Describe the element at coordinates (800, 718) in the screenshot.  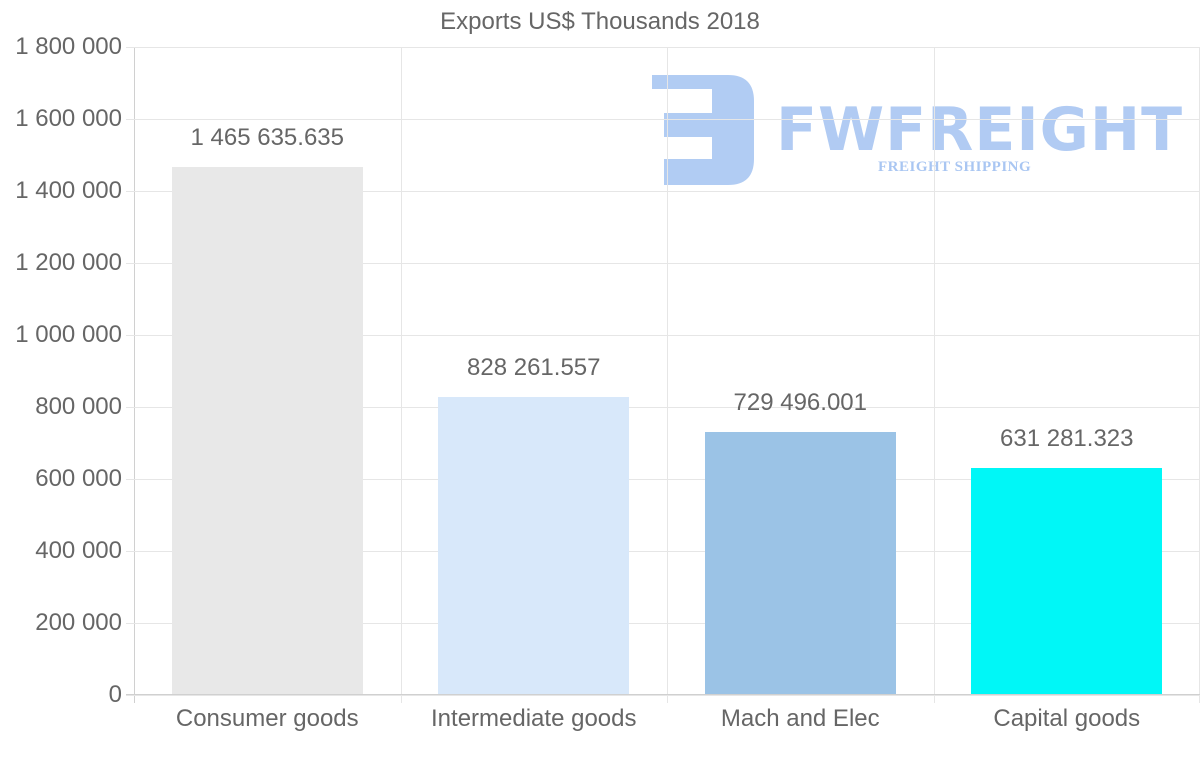
I see `x-tick-label: Mach and Elec` at that location.